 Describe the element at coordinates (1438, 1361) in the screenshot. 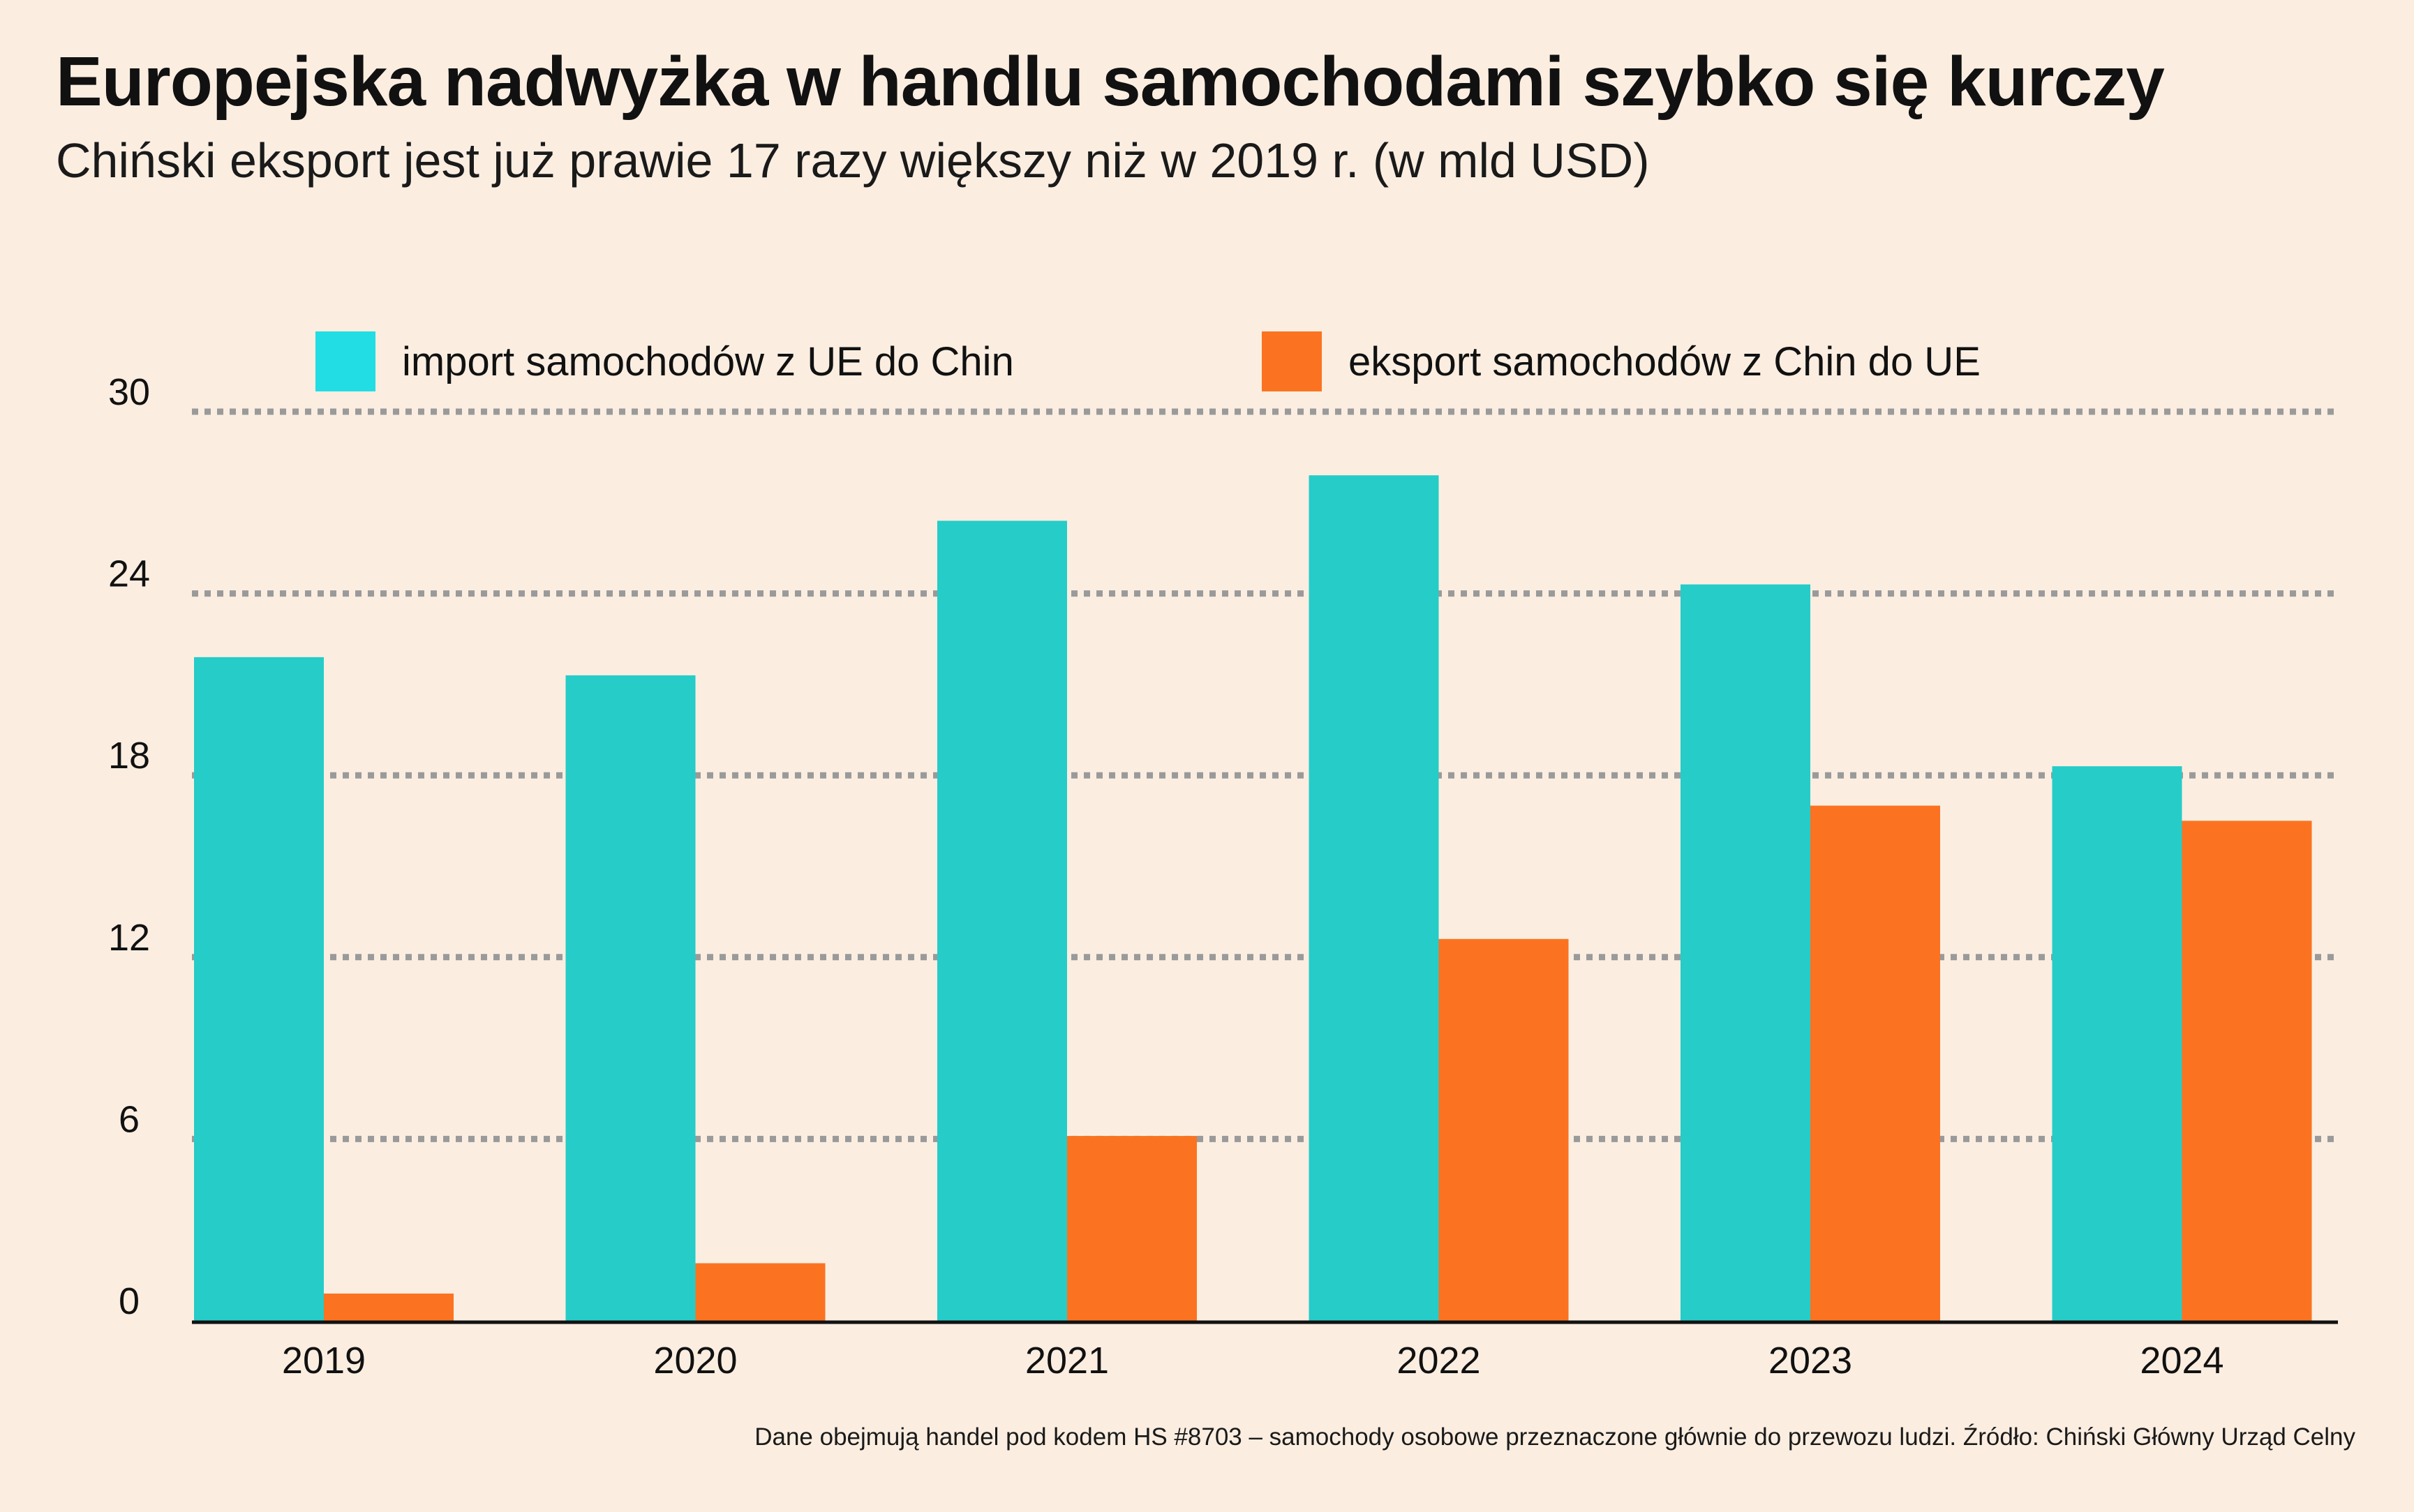

I see `x-tick-label: 2022` at that location.